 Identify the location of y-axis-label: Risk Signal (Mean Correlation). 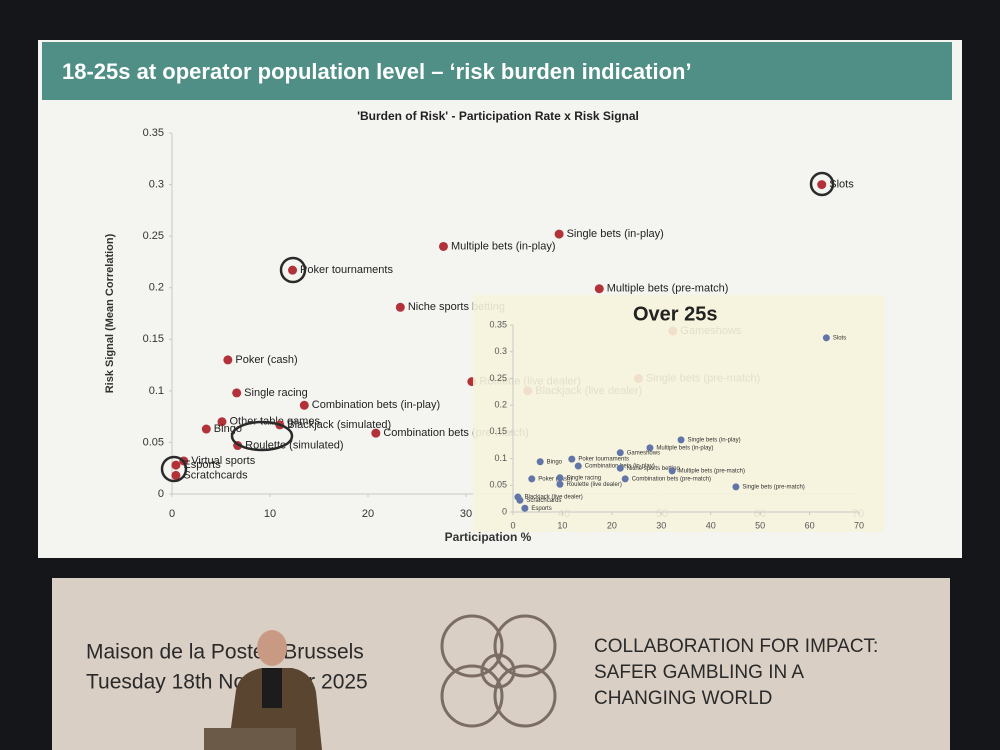
(110, 313).